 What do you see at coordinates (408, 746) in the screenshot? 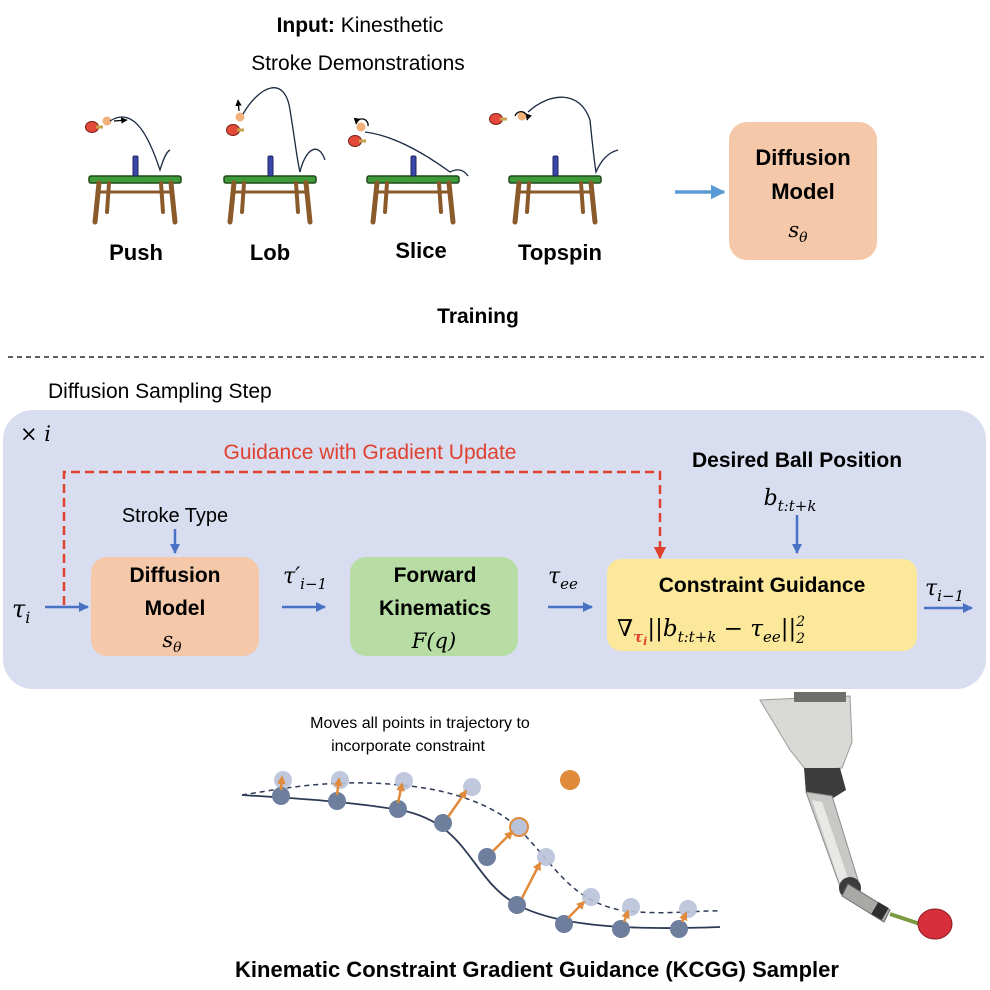
I see `sampler-note-line2: incorporate constraint` at bounding box center [408, 746].